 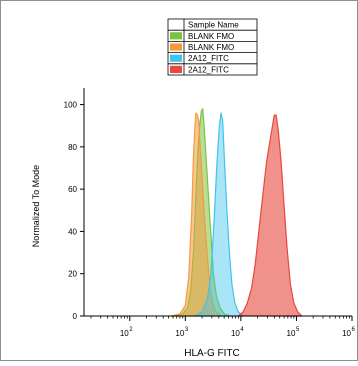 What do you see at coordinates (71, 105) in the screenshot?
I see `y-tick-label: 100` at bounding box center [71, 105].